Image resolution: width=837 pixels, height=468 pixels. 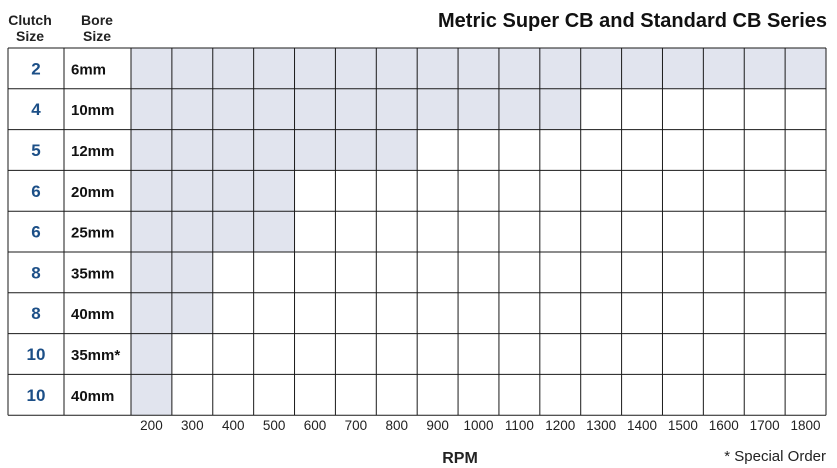 What do you see at coordinates (97, 36) in the screenshot?
I see `bore-size-header-line2: Size` at bounding box center [97, 36].